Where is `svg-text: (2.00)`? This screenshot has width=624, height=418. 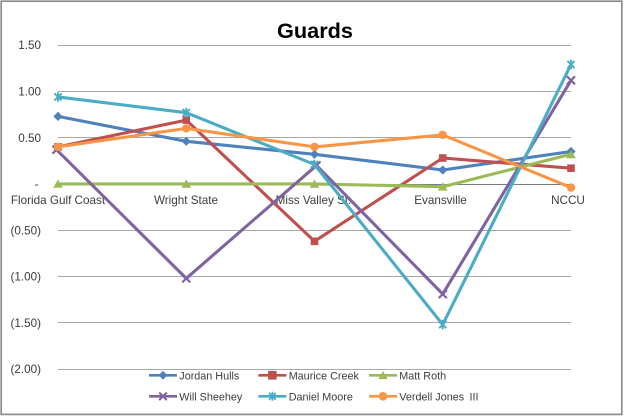
svg-text: (2.00) is located at coordinates (25, 369).